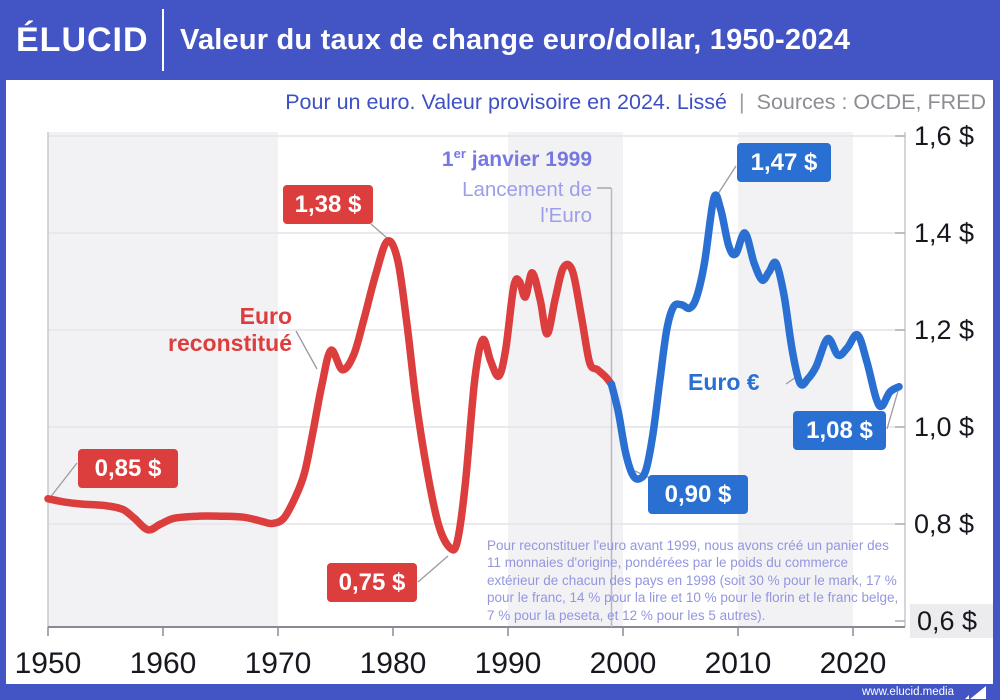 The width and height of the screenshot is (1000, 700). What do you see at coordinates (944, 233) in the screenshot?
I see `y-tick-label-14: 1,4 $` at bounding box center [944, 233].